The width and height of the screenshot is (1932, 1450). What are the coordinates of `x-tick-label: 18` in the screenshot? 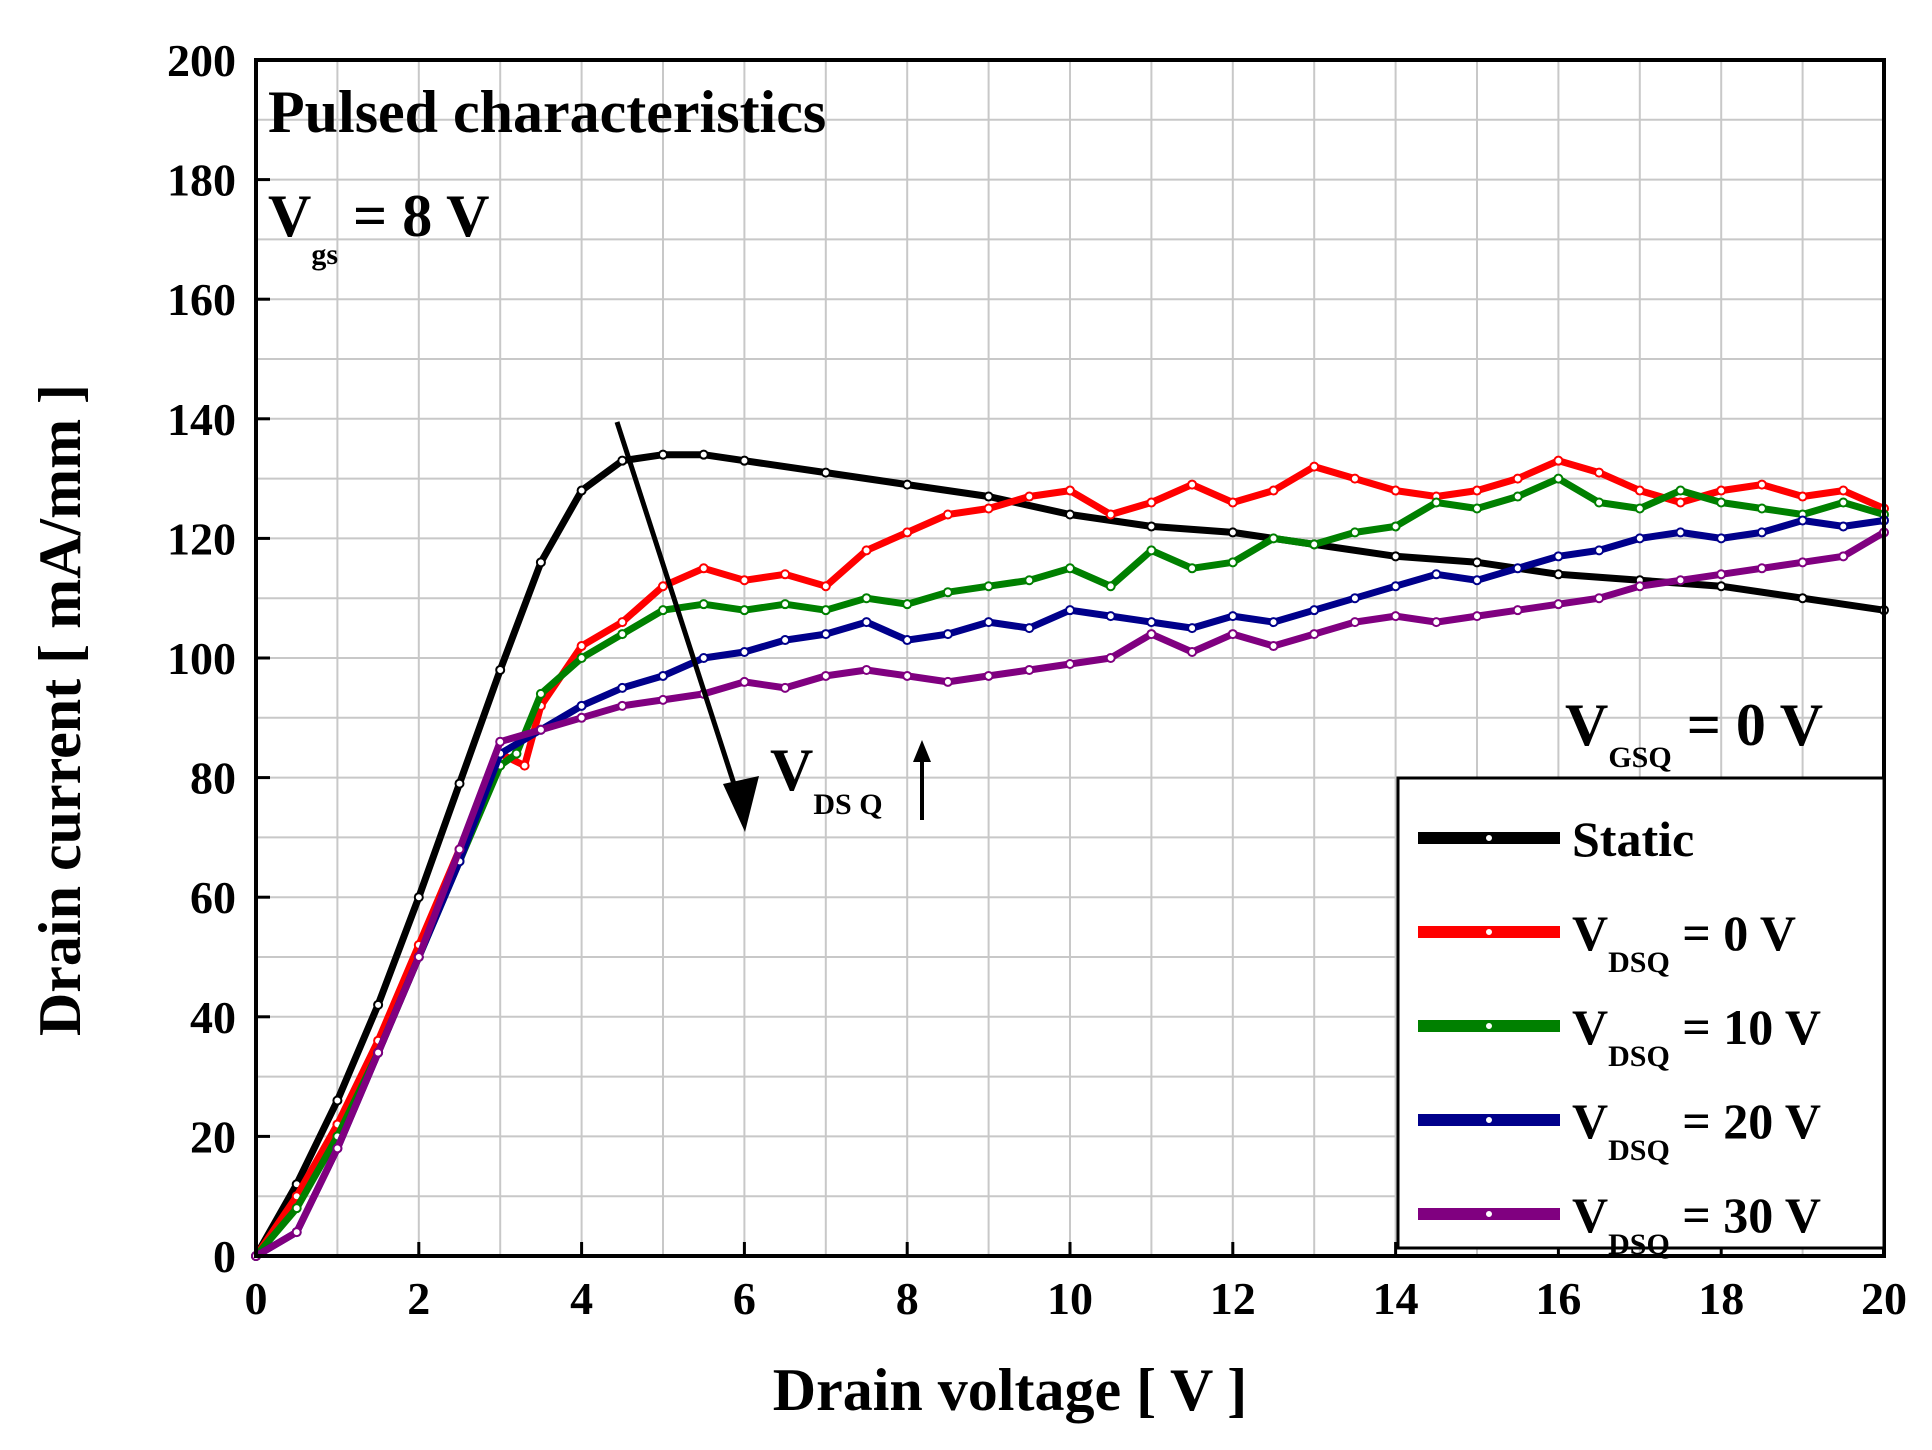 It's located at (1721, 1298).